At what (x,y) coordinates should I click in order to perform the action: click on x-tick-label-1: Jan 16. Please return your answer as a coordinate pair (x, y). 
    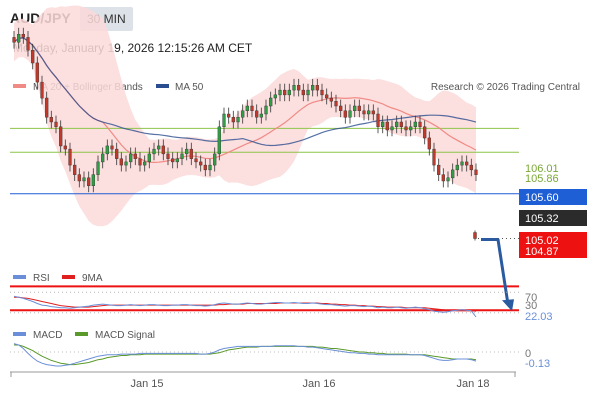
    Looking at the image, I should click on (318, 384).